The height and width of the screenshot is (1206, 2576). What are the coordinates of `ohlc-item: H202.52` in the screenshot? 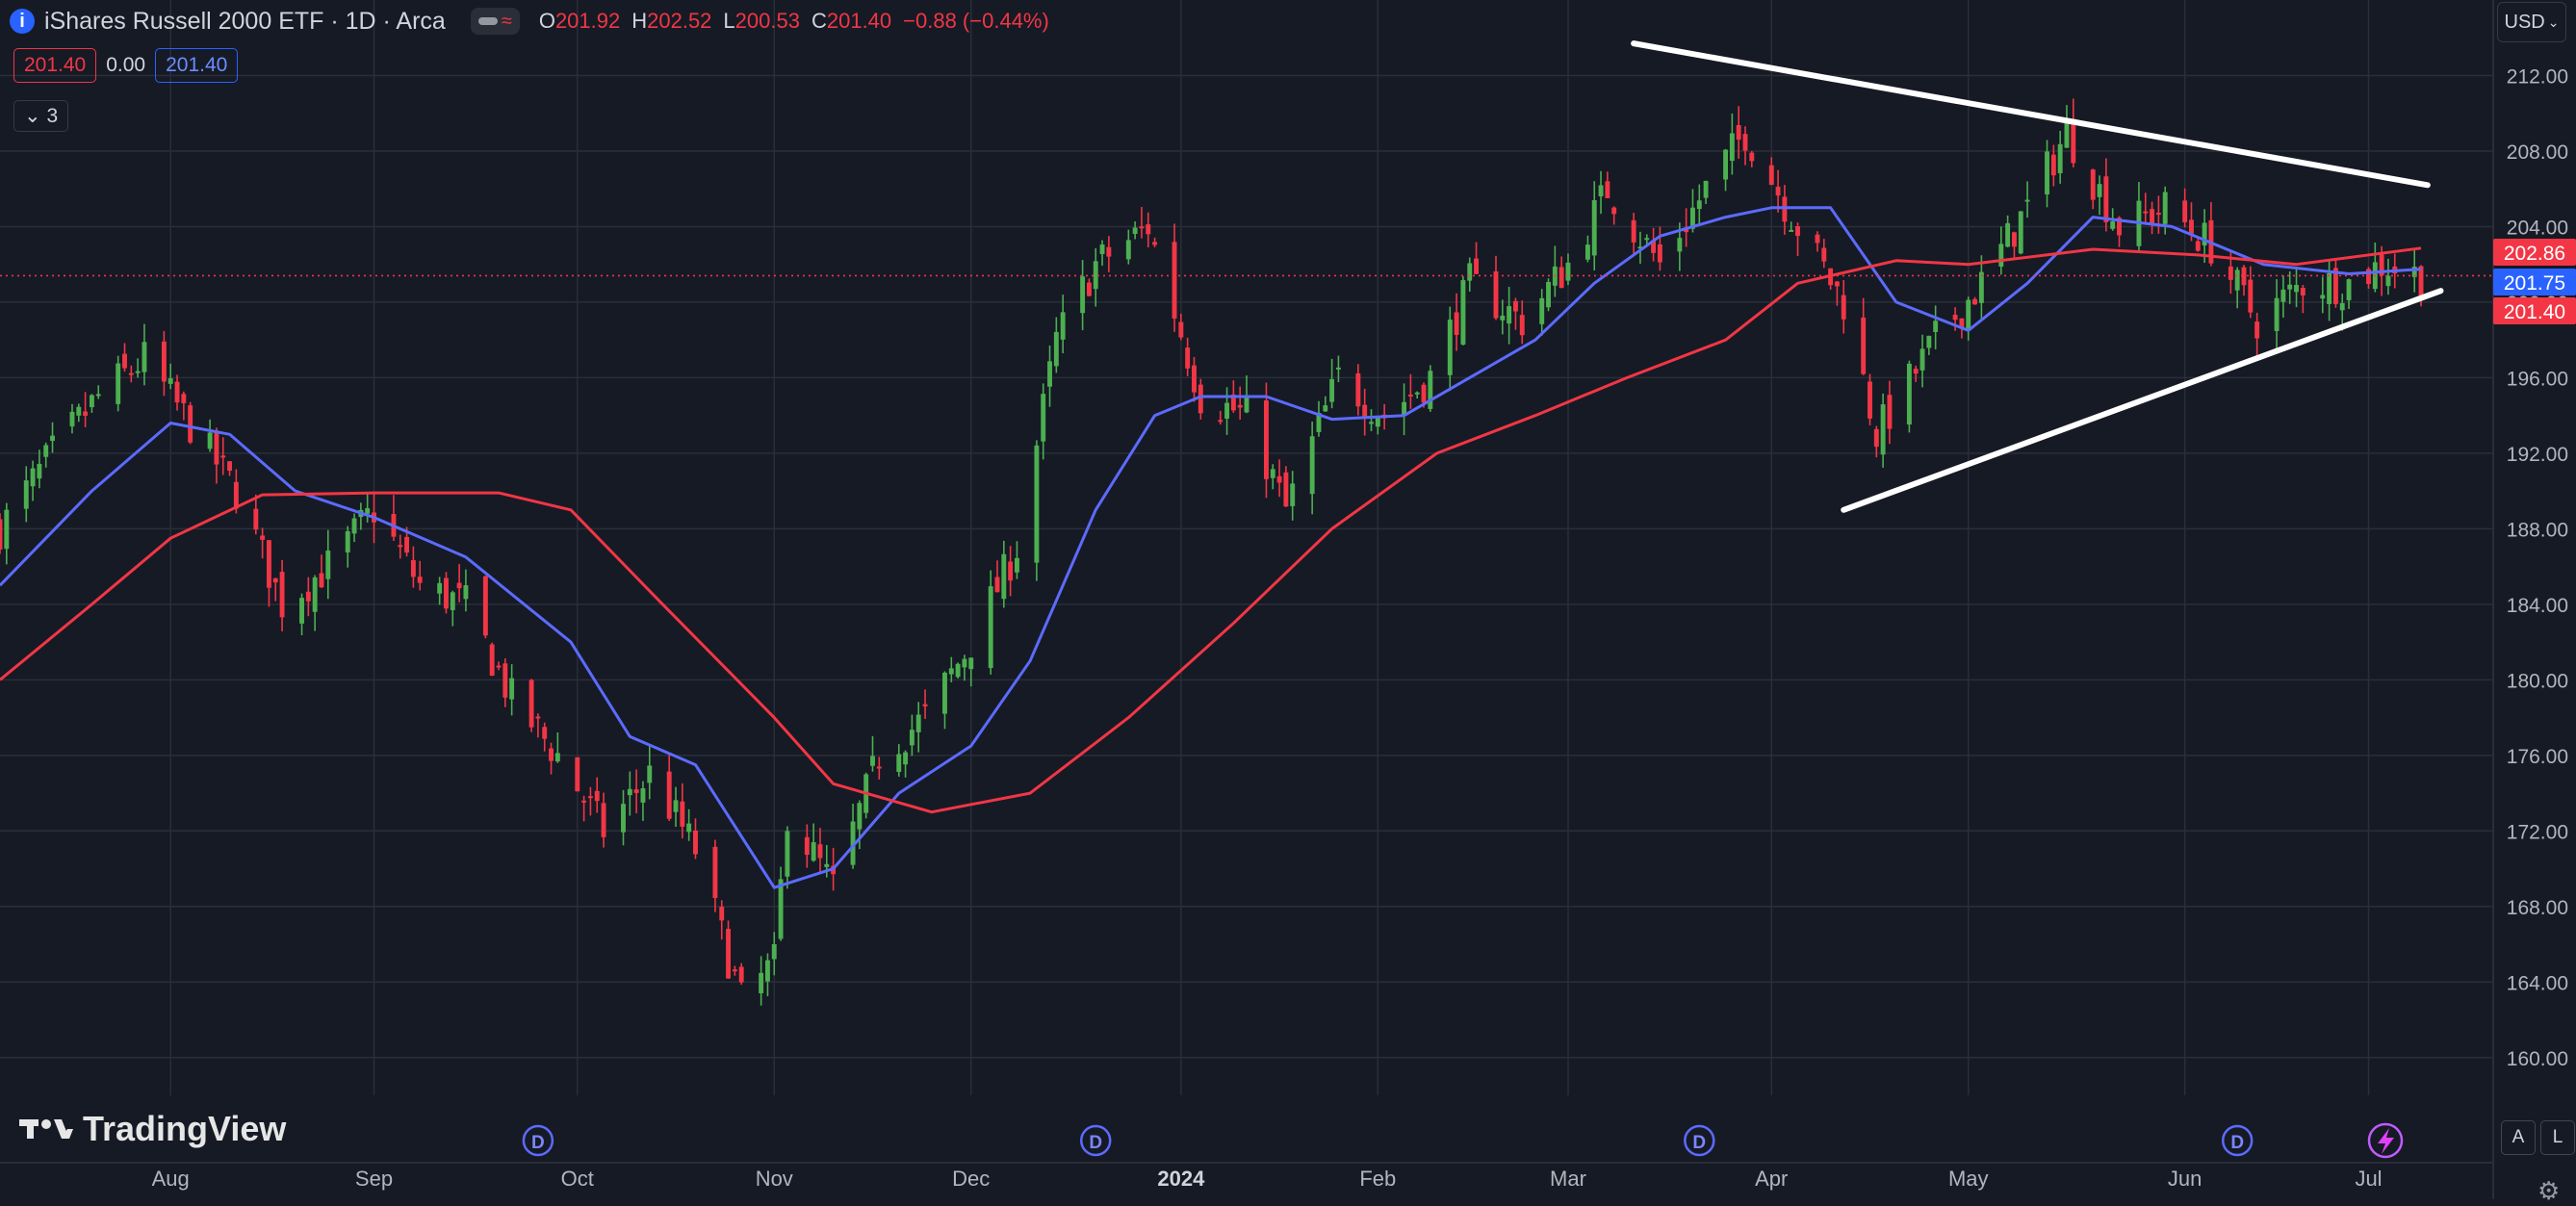 It's located at (671, 21).